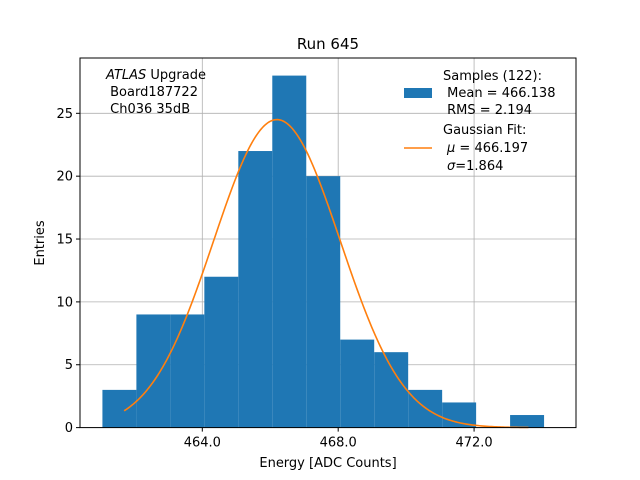 Image resolution: width=640 pixels, height=480 pixels. Describe the element at coordinates (68, 271) in the screenshot. I see `y-axis-ticks: 0 5 10 15 20 25` at that location.